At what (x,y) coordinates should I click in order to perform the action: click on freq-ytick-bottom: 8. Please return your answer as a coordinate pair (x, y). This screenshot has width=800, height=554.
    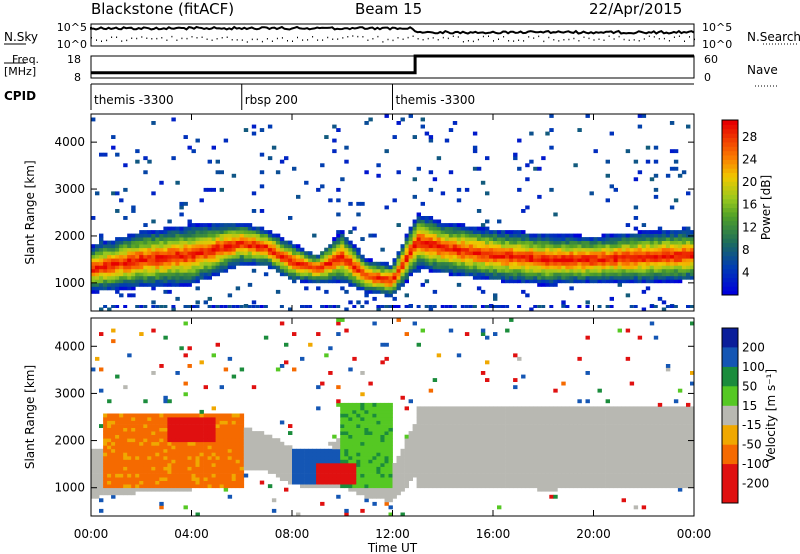
    Looking at the image, I should click on (77, 77).